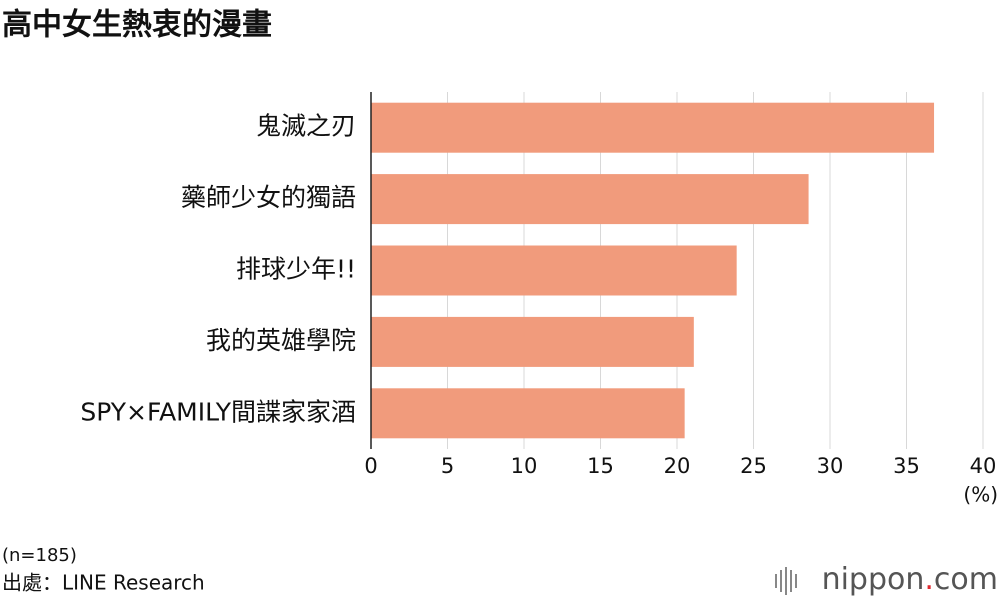  What do you see at coordinates (281, 340) in the screenshot?
I see `y-tick-label: 我的英雄學院` at bounding box center [281, 340].